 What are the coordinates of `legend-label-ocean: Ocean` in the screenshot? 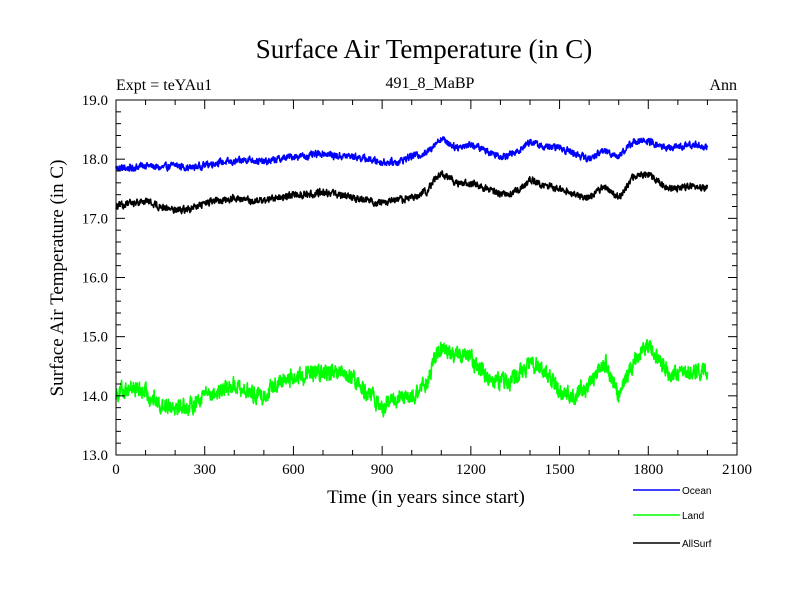 It's located at (696, 491).